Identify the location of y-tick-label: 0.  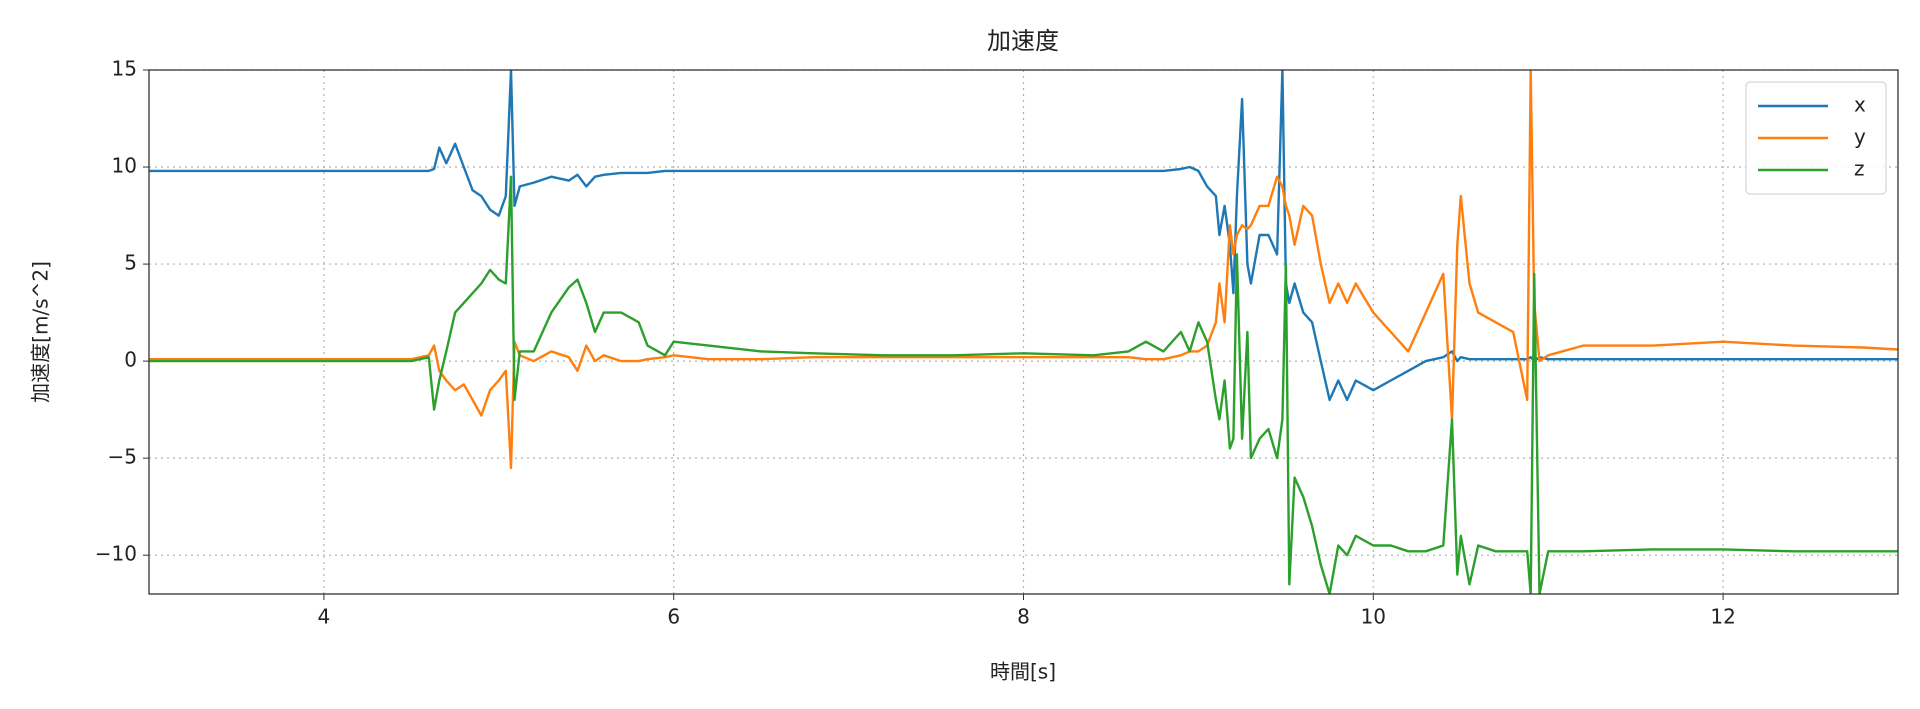
(130, 360).